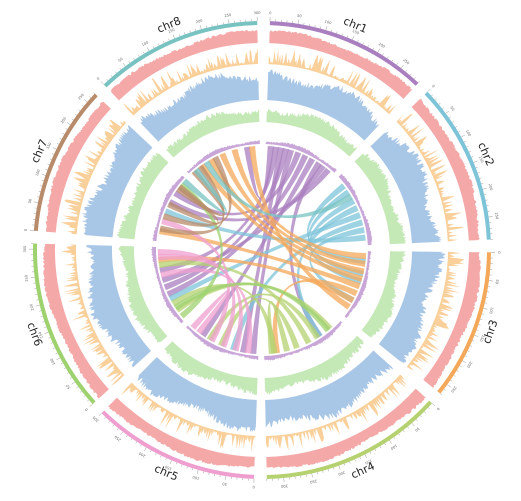 This screenshot has height=501, width=521. What do you see at coordinates (393, 447) in the screenshot?
I see `tick-label-chr4-100: 100` at bounding box center [393, 447].